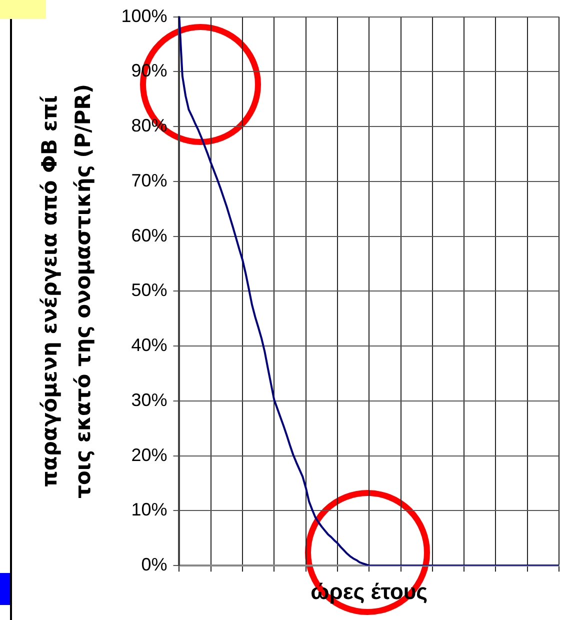 The width and height of the screenshot is (579, 620). What do you see at coordinates (149, 235) in the screenshot?
I see `y-tick-label: 60%` at bounding box center [149, 235].